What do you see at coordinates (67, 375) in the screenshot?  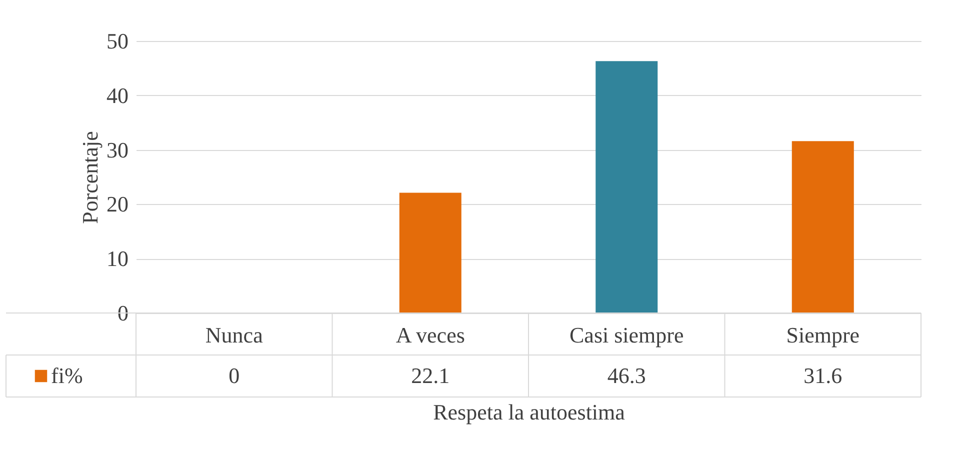 I see `legend-label: fi%` at bounding box center [67, 375].